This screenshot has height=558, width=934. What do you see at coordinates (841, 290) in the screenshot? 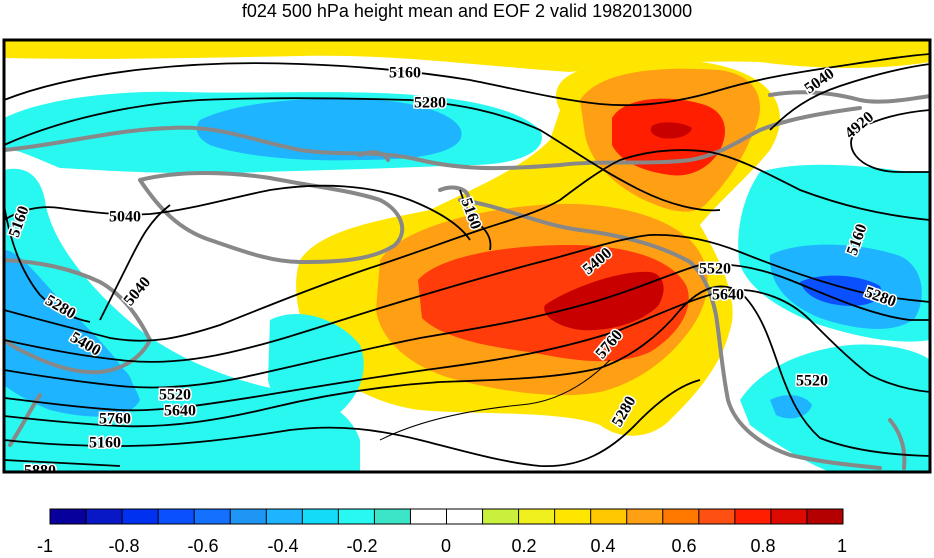
I see `negative-peak-east` at bounding box center [841, 290].